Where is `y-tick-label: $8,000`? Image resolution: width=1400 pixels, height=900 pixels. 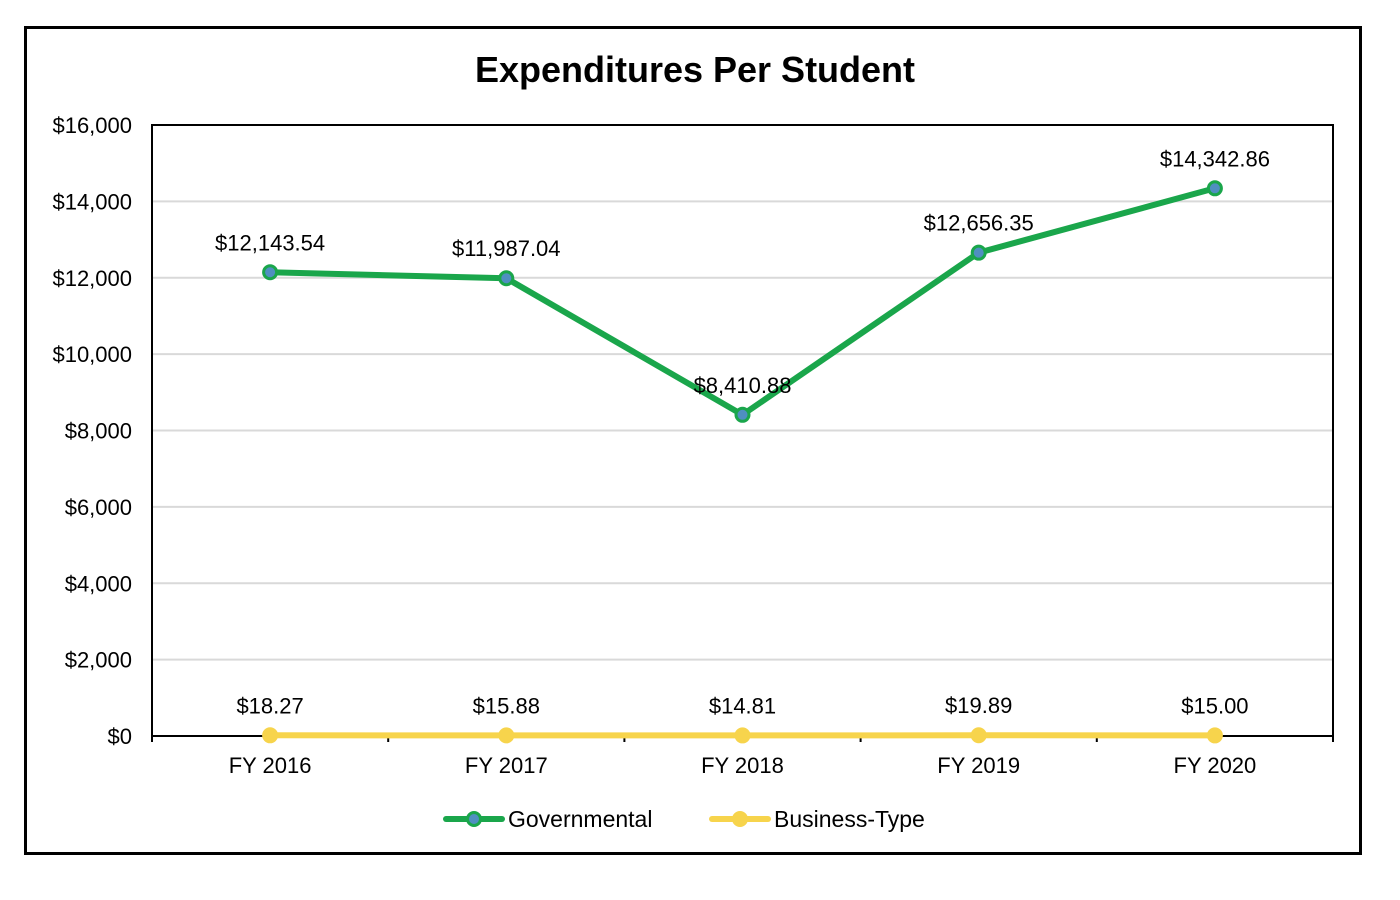
y-tick-label: $8,000 is located at coordinates (98, 431).